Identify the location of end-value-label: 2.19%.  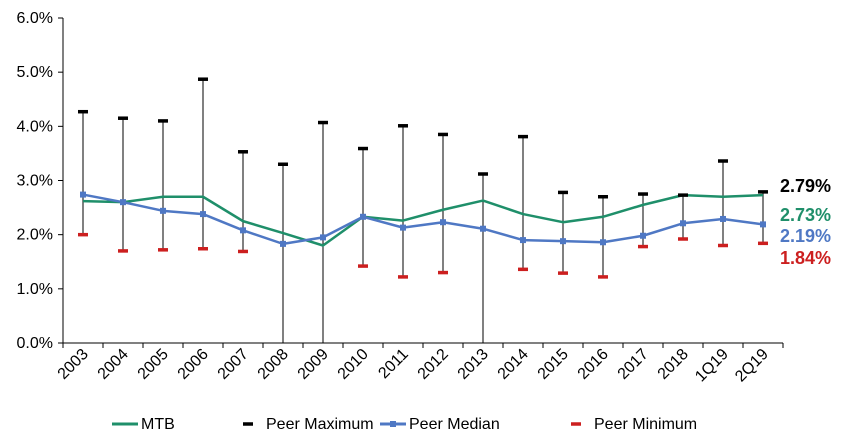
(805, 236).